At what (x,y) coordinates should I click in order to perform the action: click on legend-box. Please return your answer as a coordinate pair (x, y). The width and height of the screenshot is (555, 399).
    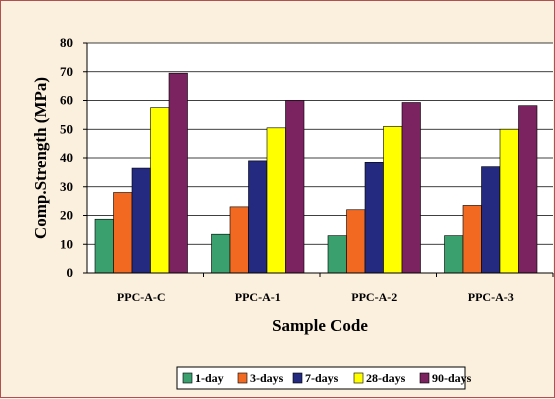
    Looking at the image, I should click on (321, 378).